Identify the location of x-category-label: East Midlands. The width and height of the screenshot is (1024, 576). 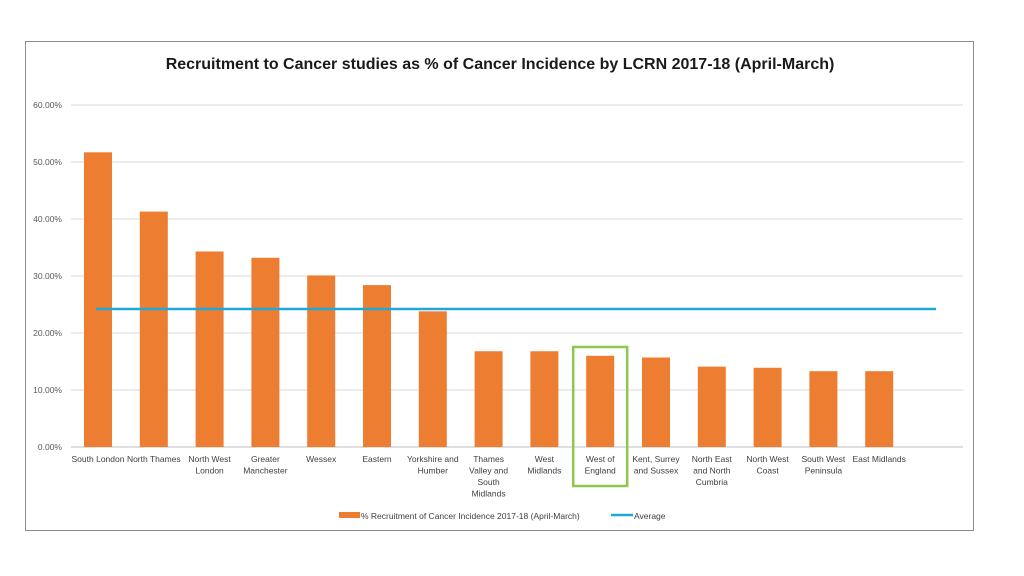
(879, 459).